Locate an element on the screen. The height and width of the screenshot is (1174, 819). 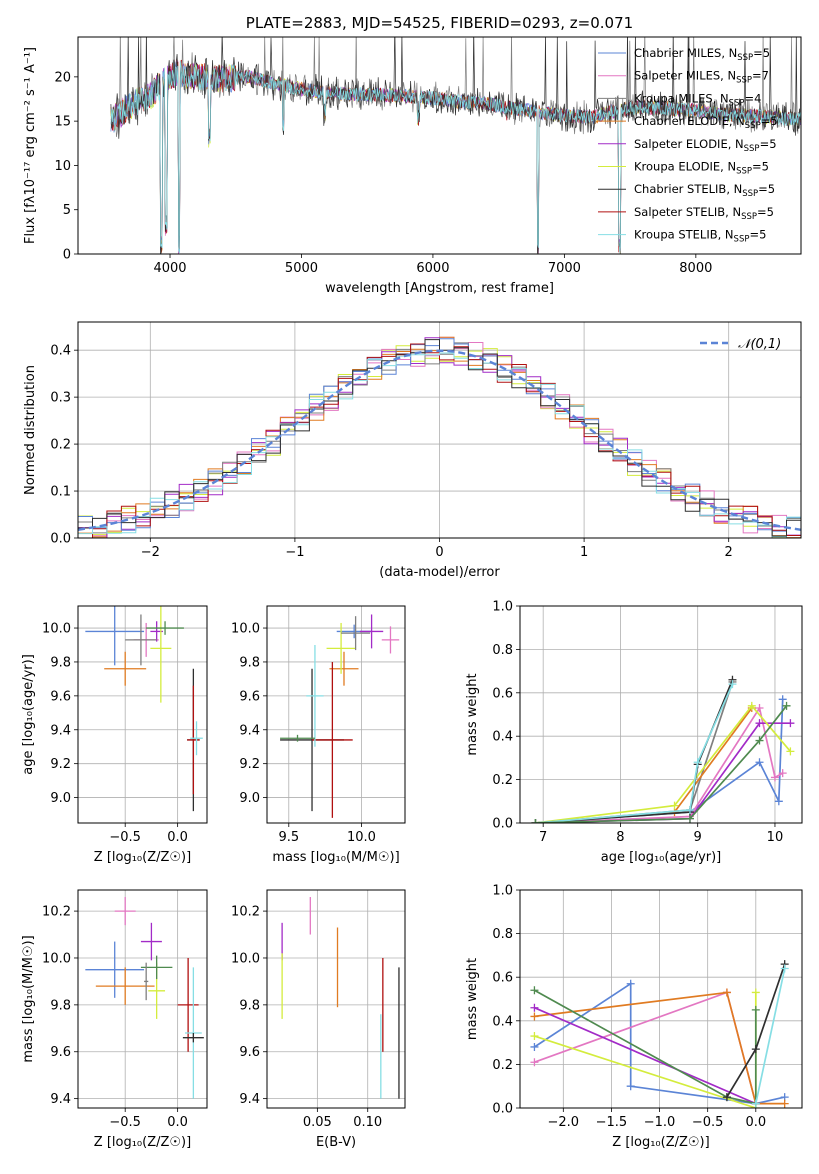
x-axis-label: wavelength [Angstrom, rest frame] is located at coordinates (439, 288).